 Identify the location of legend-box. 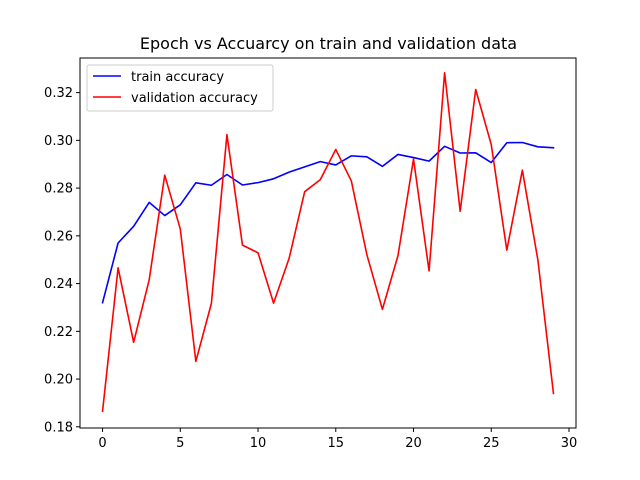
(180, 88).